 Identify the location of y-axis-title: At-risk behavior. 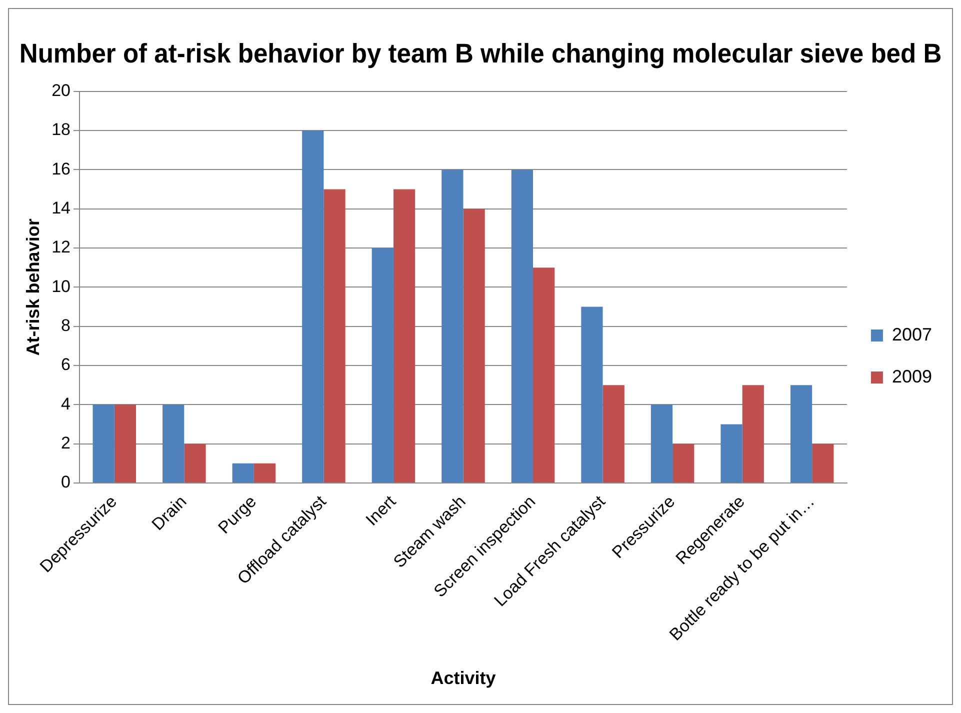
(32, 287).